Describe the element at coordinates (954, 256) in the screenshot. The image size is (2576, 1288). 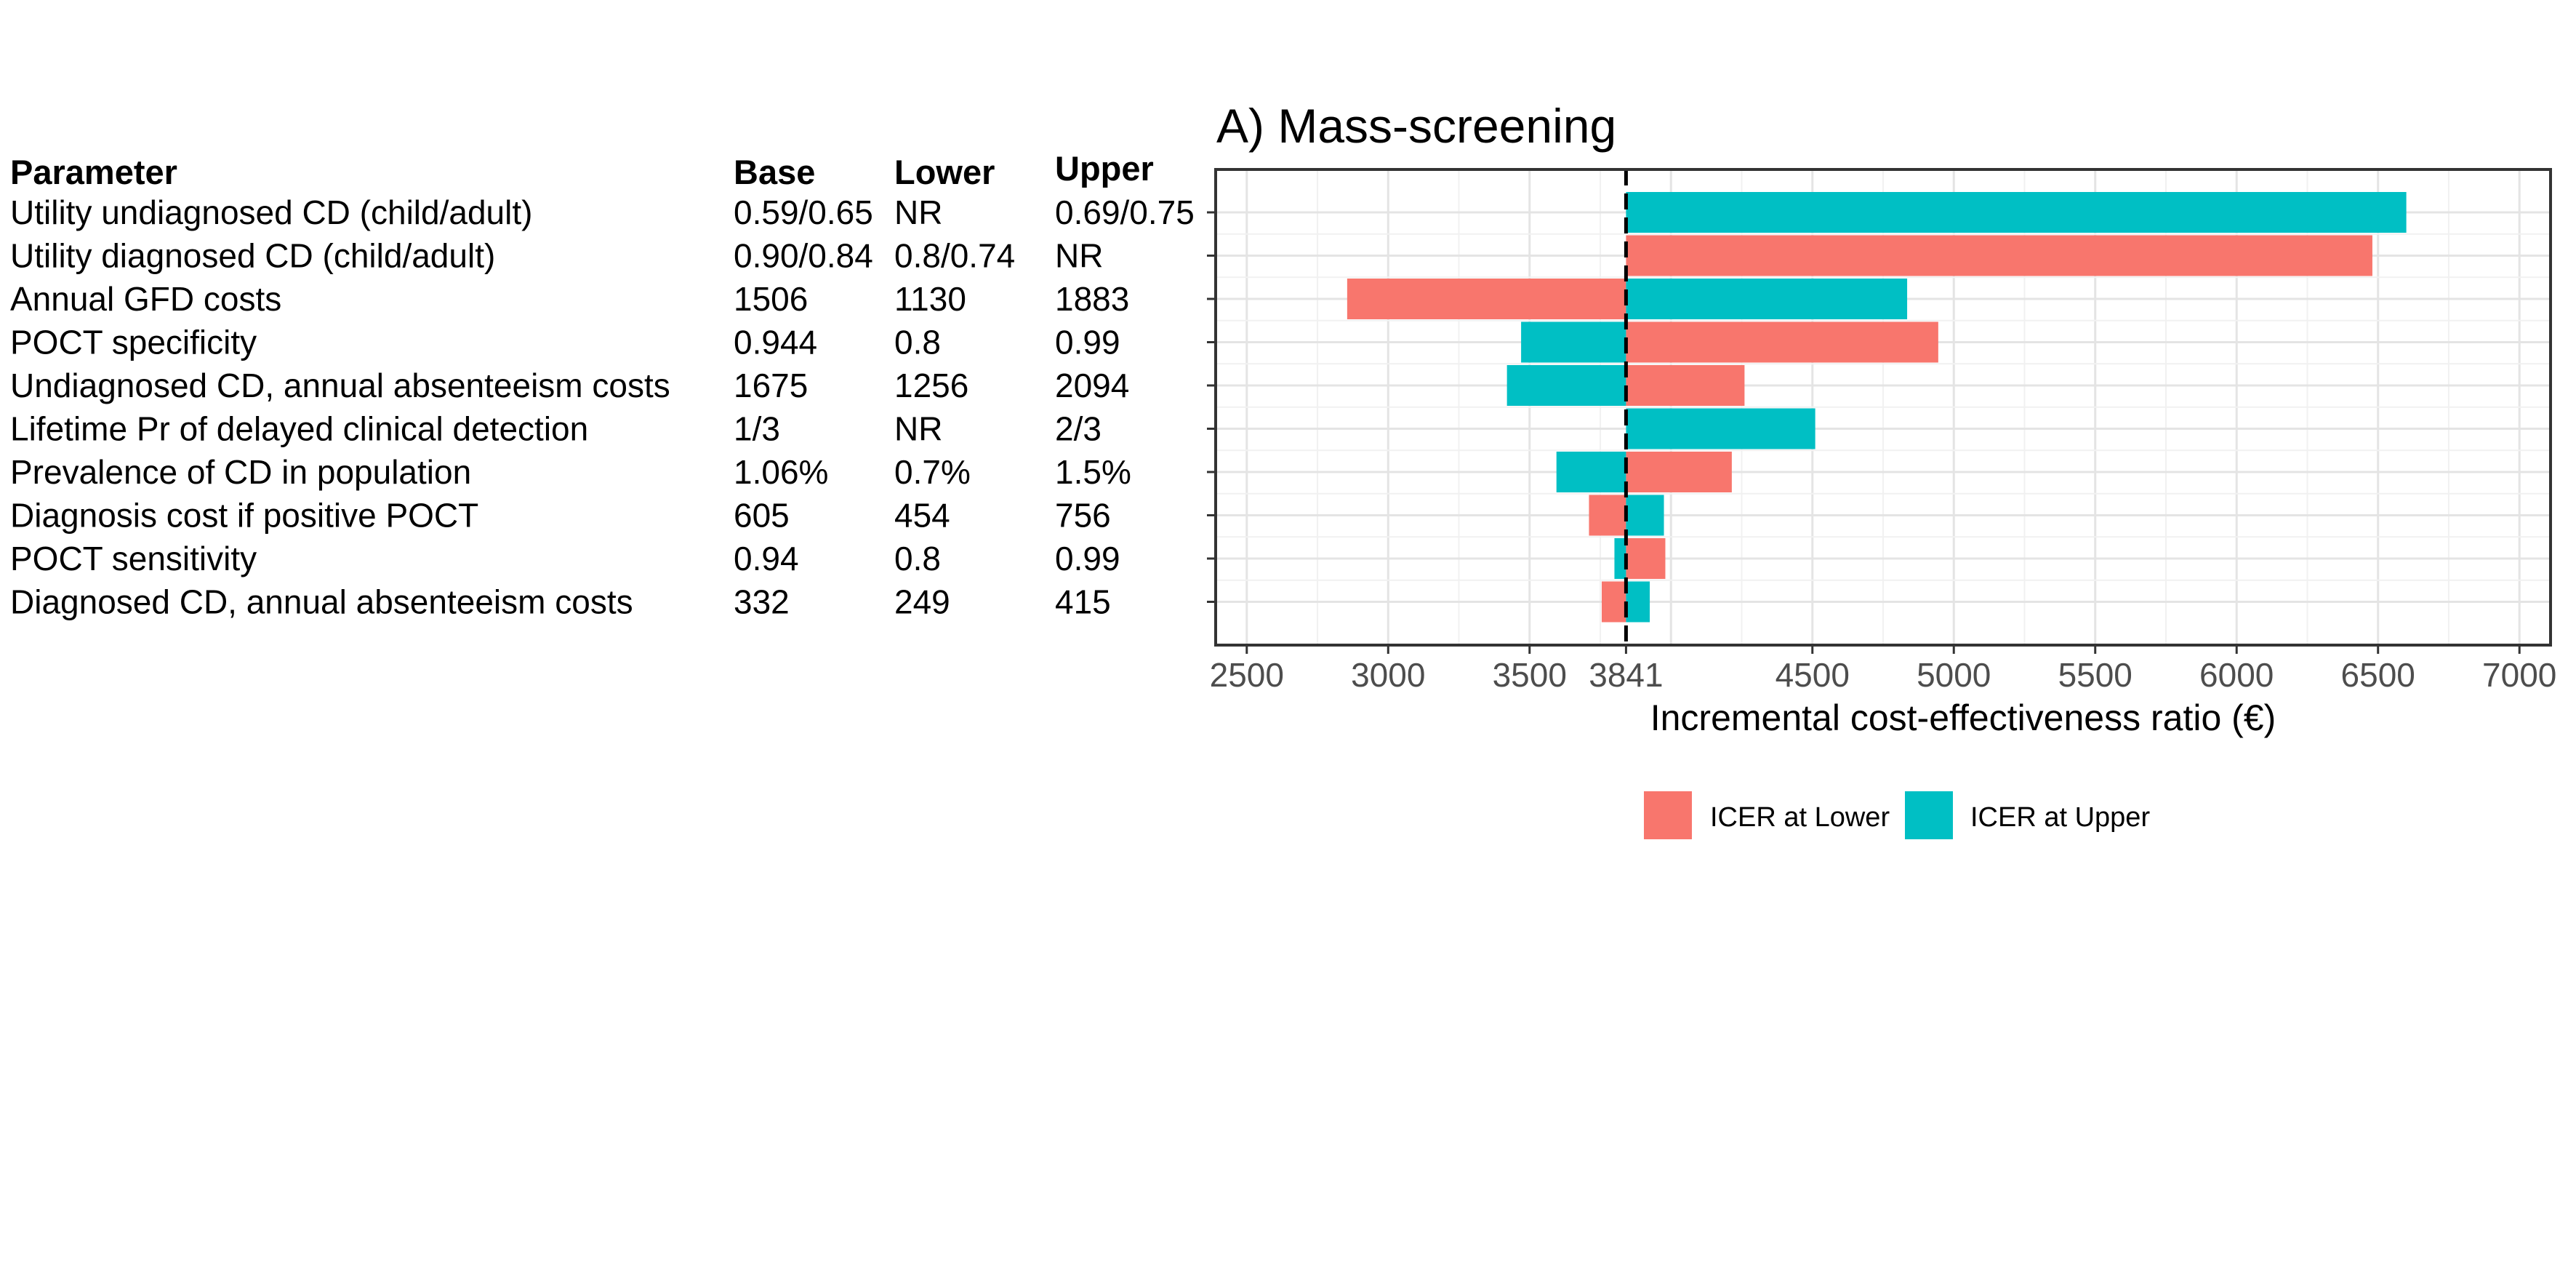
I see `table-cell-lower: 0.8/0.74` at that location.